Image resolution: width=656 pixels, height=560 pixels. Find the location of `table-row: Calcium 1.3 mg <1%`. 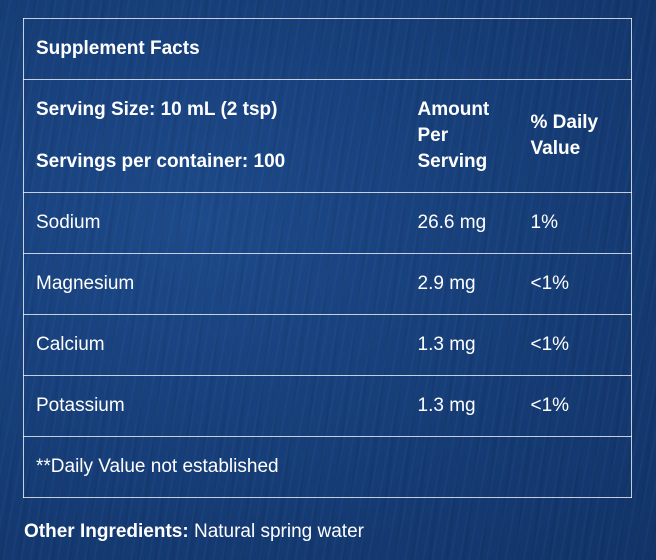

table-row: Calcium 1.3 mg <1% is located at coordinates (327, 345).